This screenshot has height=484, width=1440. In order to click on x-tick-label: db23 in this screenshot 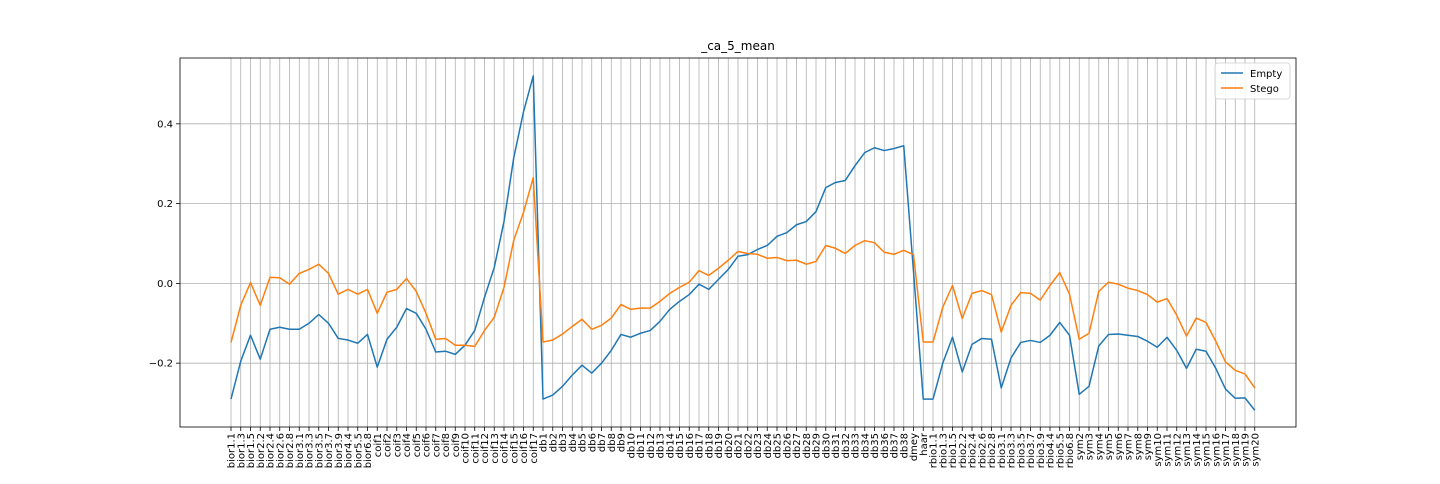, I will do `click(758, 445)`.